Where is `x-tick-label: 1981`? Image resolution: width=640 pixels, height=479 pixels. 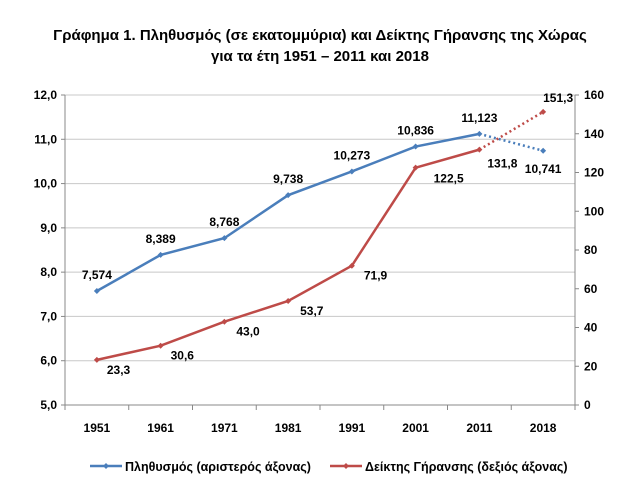
x-tick-label: 1981 is located at coordinates (288, 428).